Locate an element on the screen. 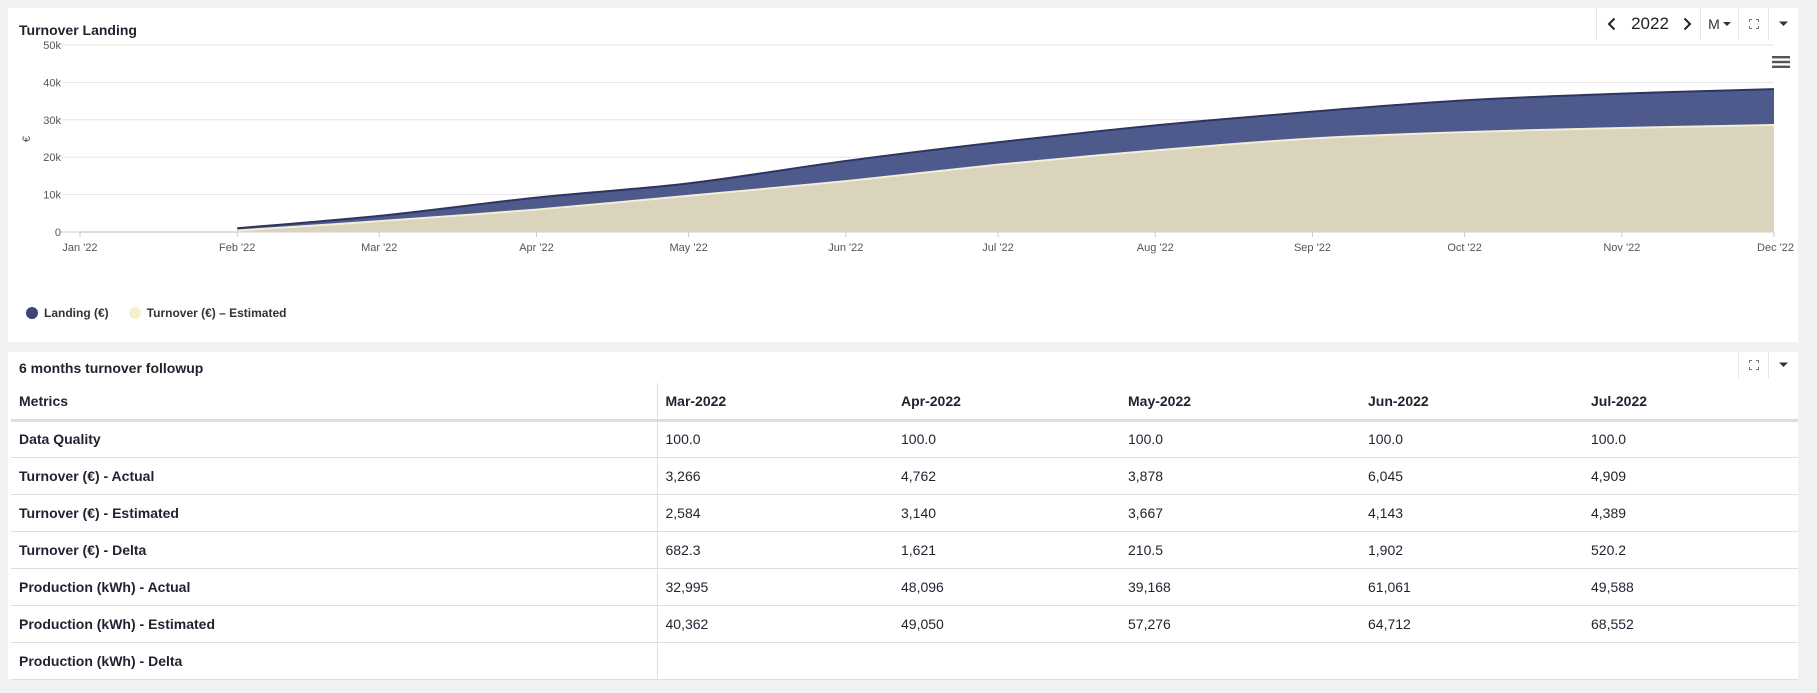  column-header: Apr-2022 is located at coordinates (1006, 402).